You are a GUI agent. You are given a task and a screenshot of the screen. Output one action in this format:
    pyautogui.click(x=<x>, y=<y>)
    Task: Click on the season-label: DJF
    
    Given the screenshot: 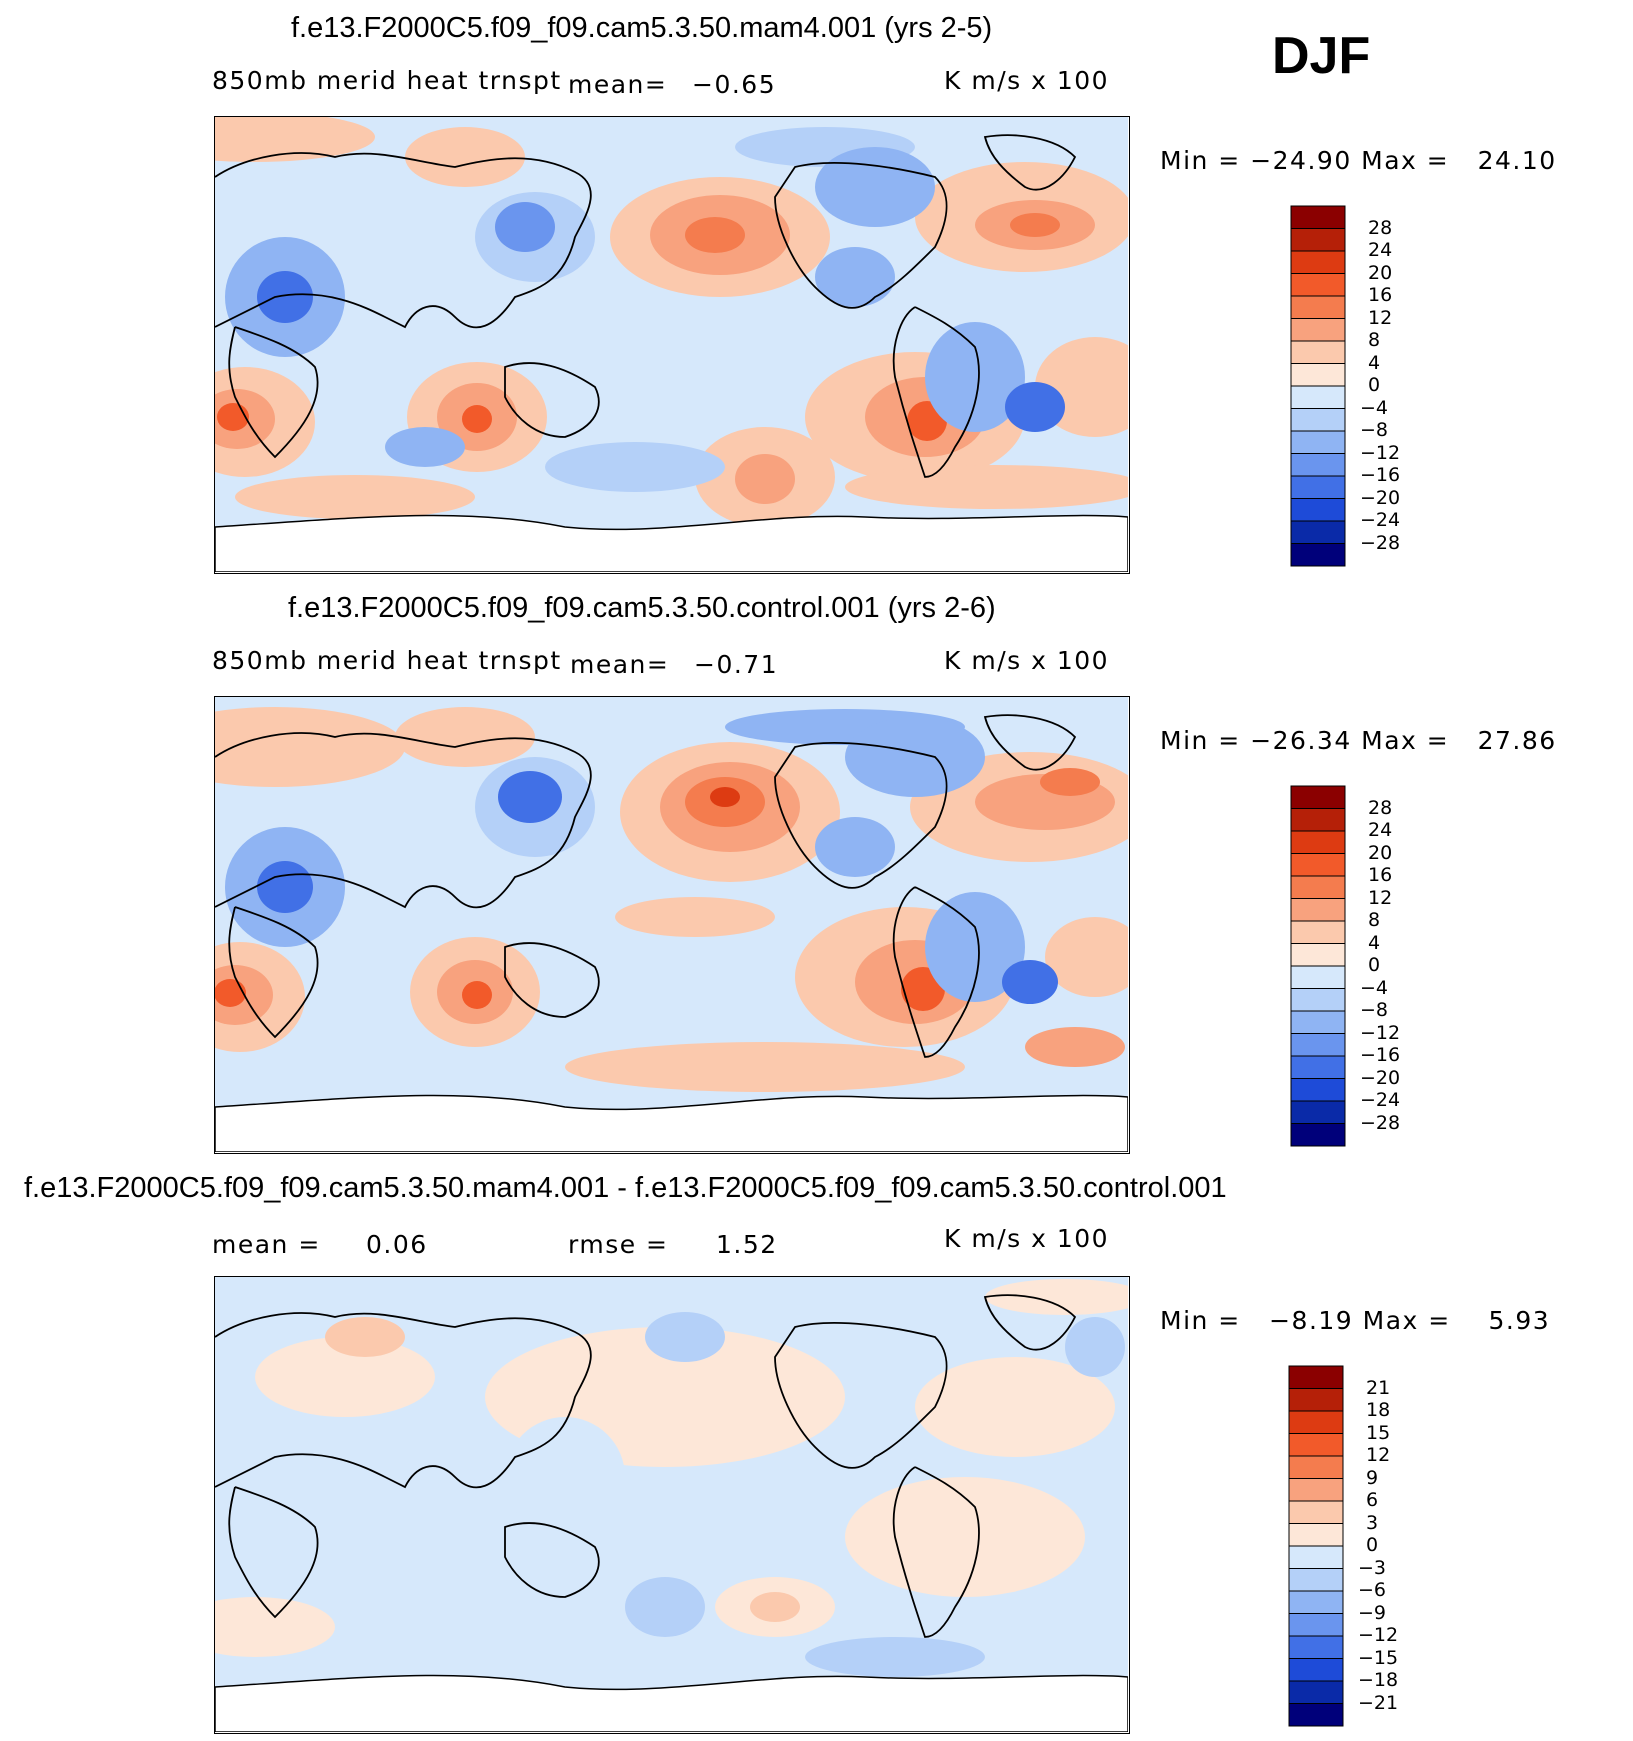 What is the action you would take?
    pyautogui.click(x=1321, y=56)
    